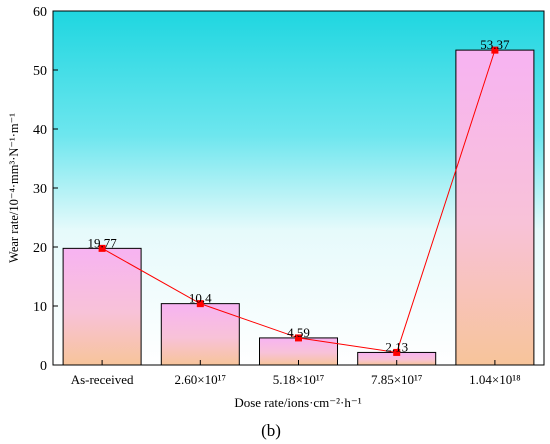  What do you see at coordinates (40, 189) in the screenshot?
I see `y-tick-label: 30` at bounding box center [40, 189].